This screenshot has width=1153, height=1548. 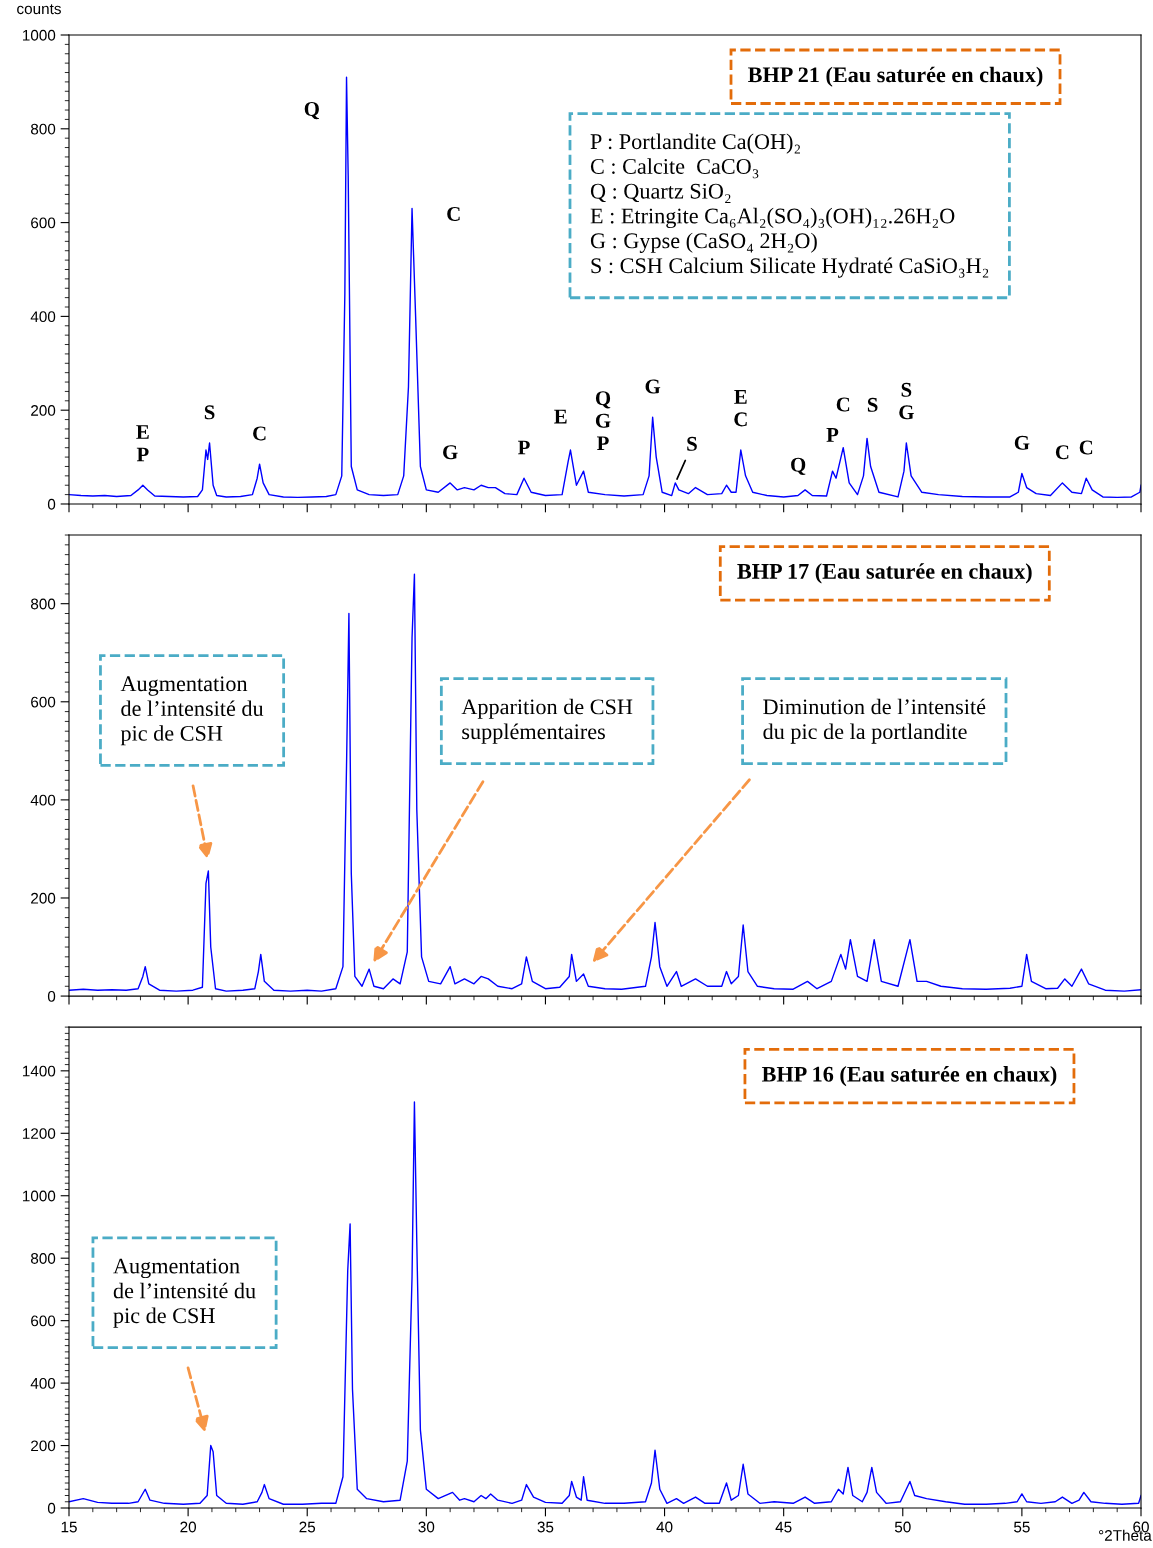 I want to click on text: BHP 17 (Eau saturée en chaux), so click(x=884, y=573).